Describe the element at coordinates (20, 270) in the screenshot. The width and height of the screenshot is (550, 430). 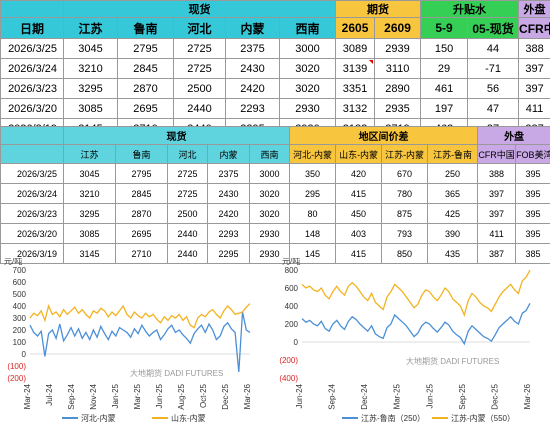
I see `y-tick-label: 700` at that location.